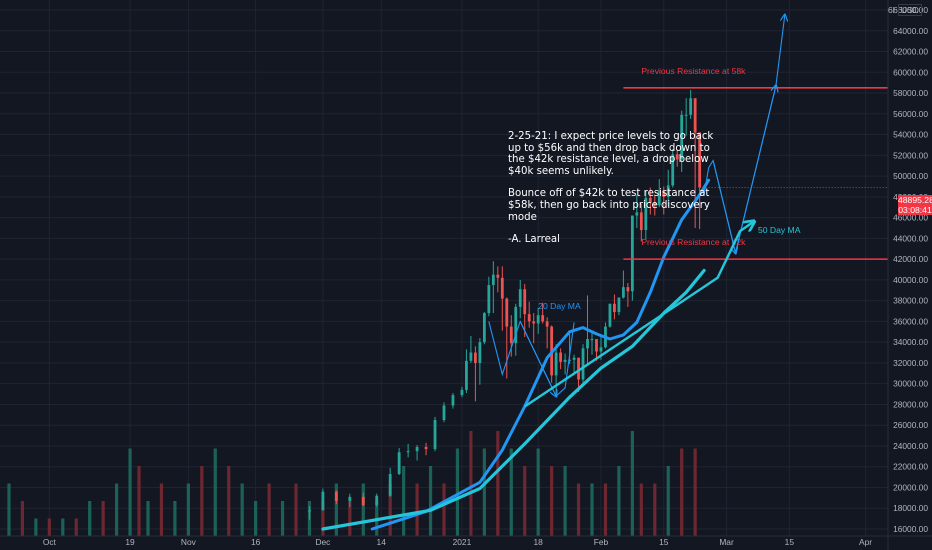  I want to click on y-tick-label: 38000.00, so click(910, 301).